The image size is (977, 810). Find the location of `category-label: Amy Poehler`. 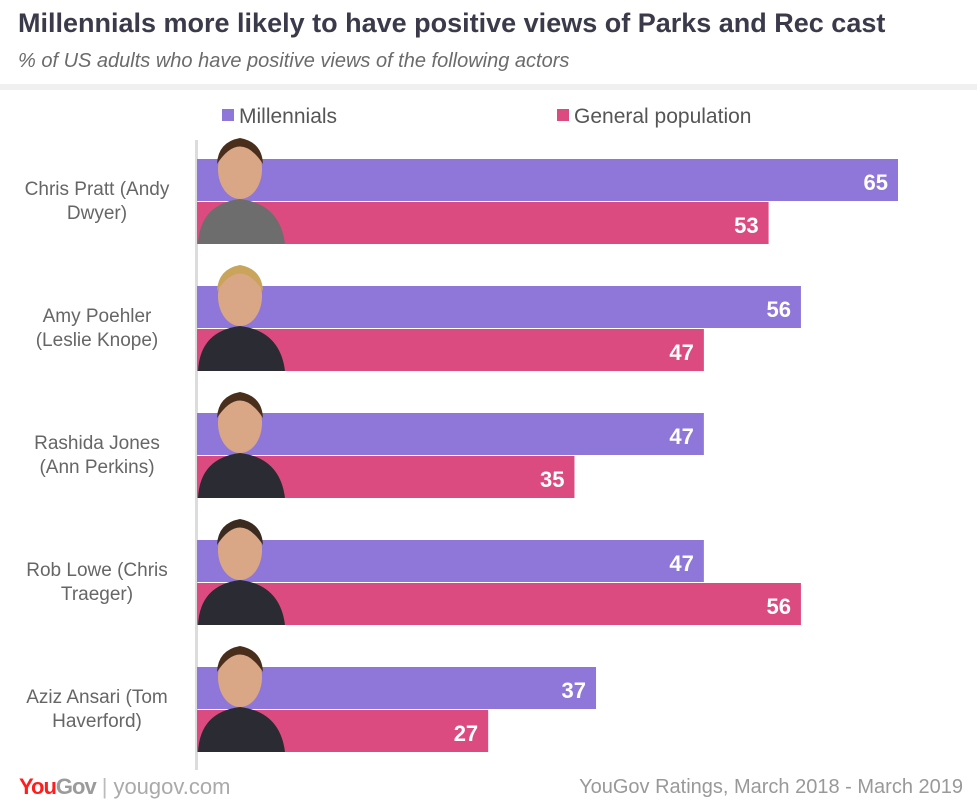

category-label: Amy Poehler is located at coordinates (97, 316).